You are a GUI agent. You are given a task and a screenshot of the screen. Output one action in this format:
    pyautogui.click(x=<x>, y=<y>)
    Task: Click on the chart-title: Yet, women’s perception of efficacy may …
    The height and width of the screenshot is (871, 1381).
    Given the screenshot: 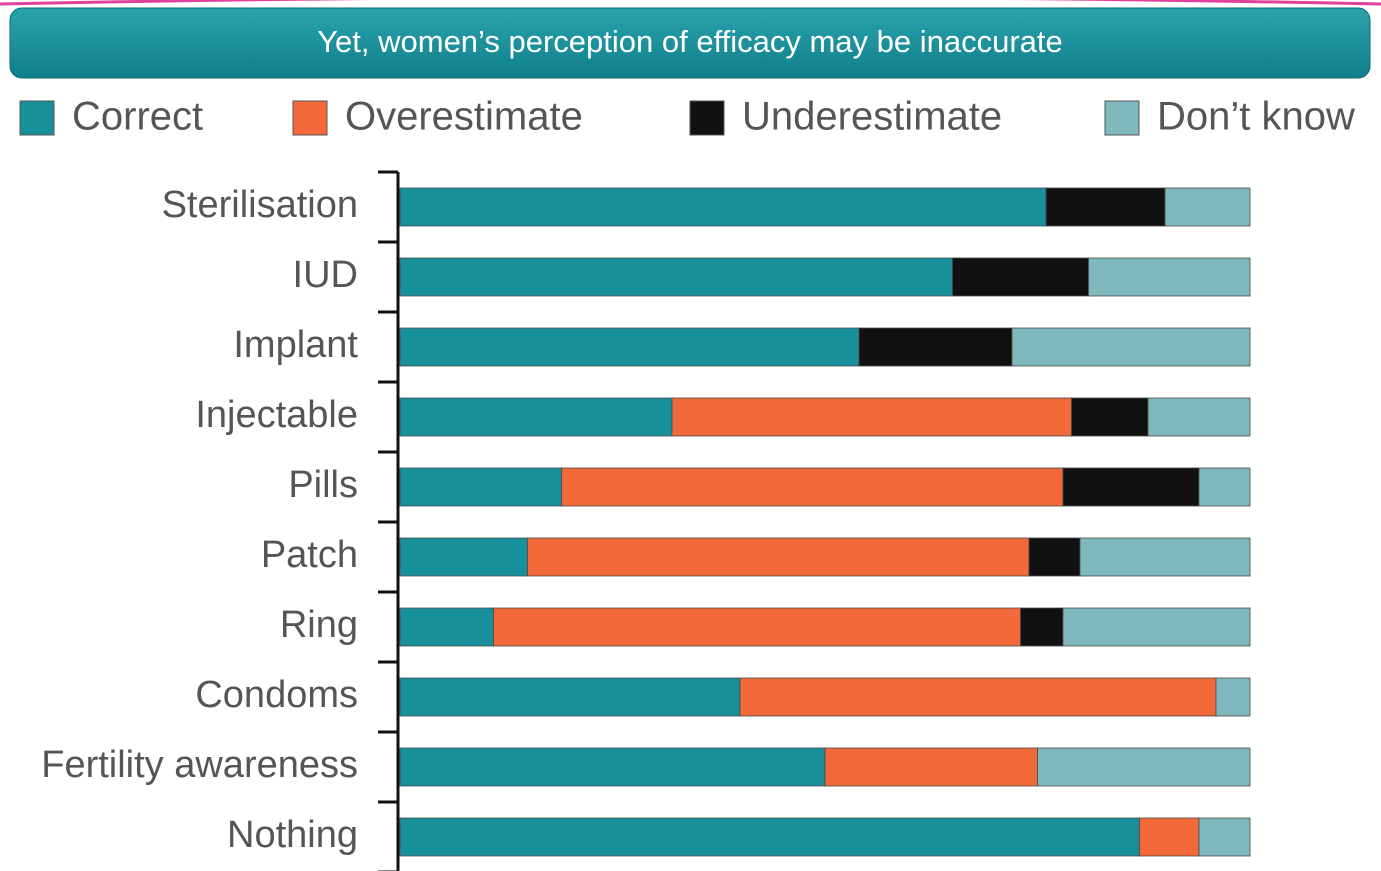 What is the action you would take?
    pyautogui.click(x=690, y=41)
    